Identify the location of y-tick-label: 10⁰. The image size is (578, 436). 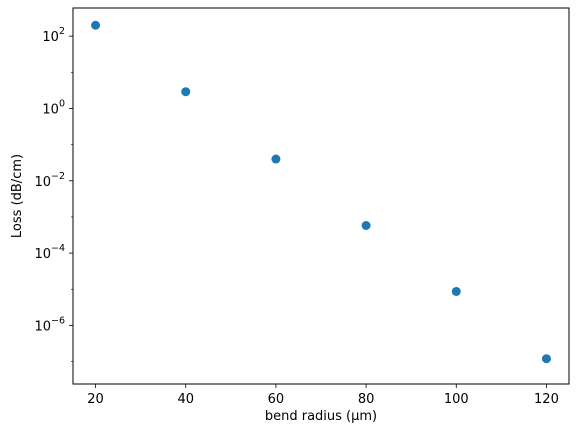
(53, 107).